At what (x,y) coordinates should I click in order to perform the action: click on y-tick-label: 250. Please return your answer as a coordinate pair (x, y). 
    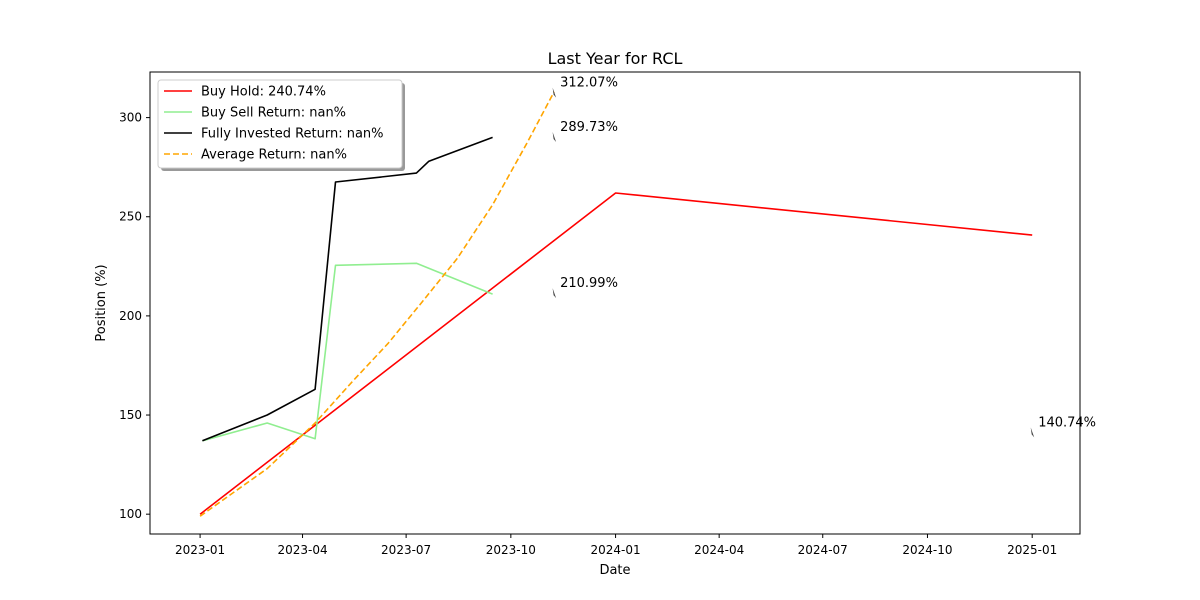
    Looking at the image, I should click on (130, 217).